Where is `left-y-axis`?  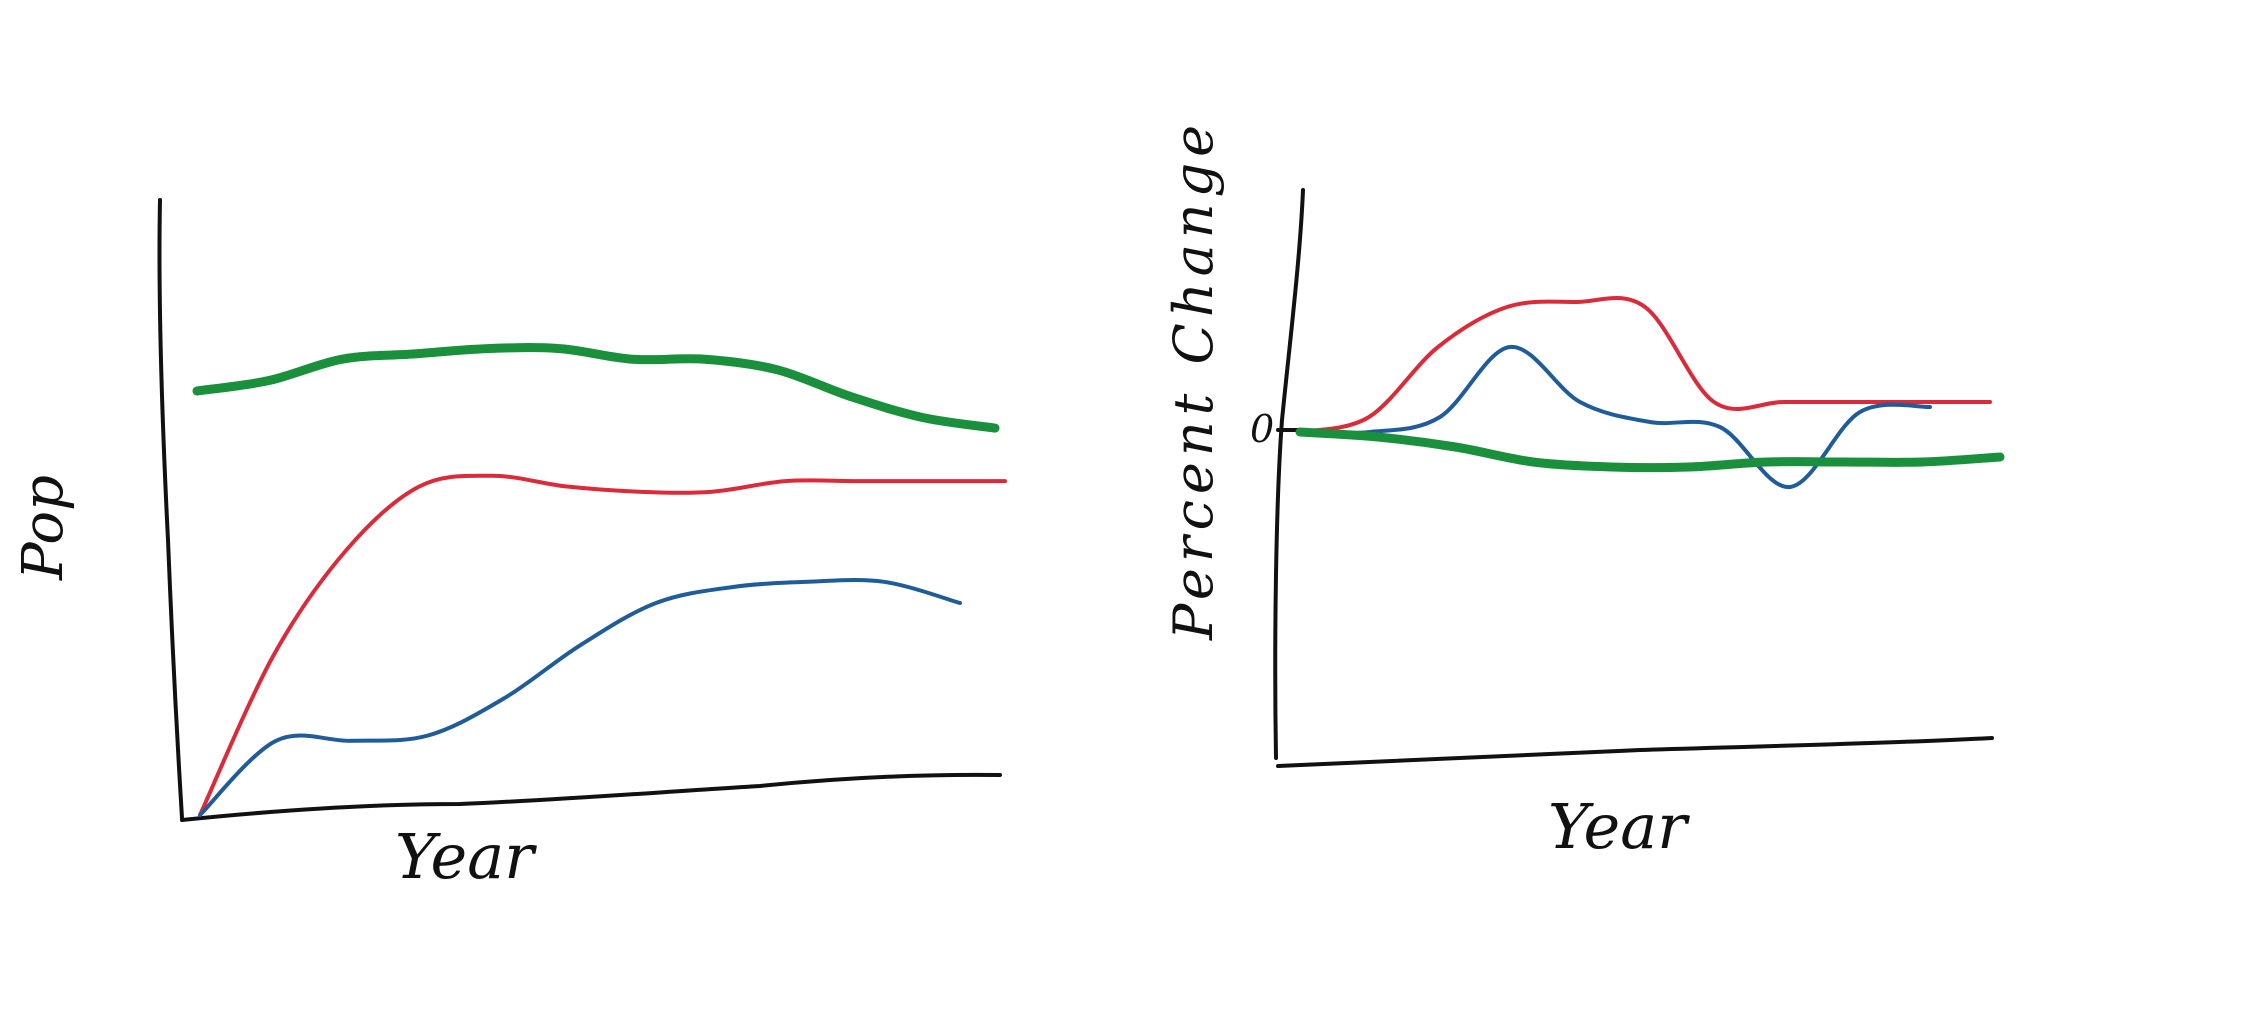 left-y-axis is located at coordinates (170, 509).